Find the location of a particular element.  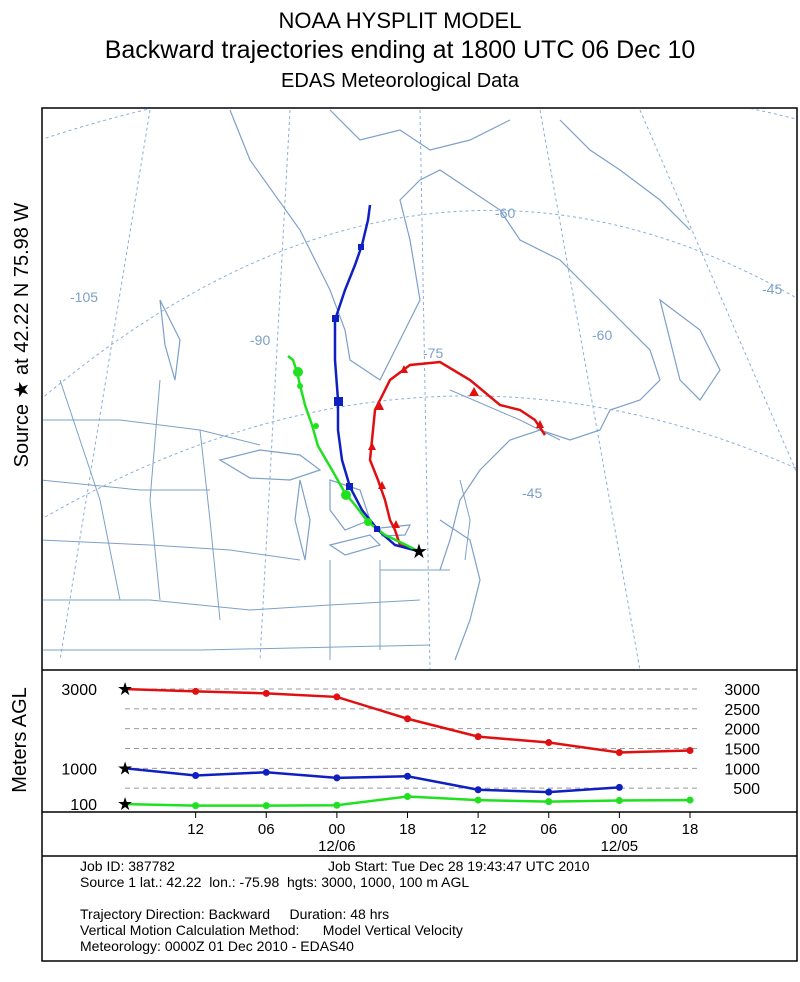

date-label: 12/06 is located at coordinates (337, 846).